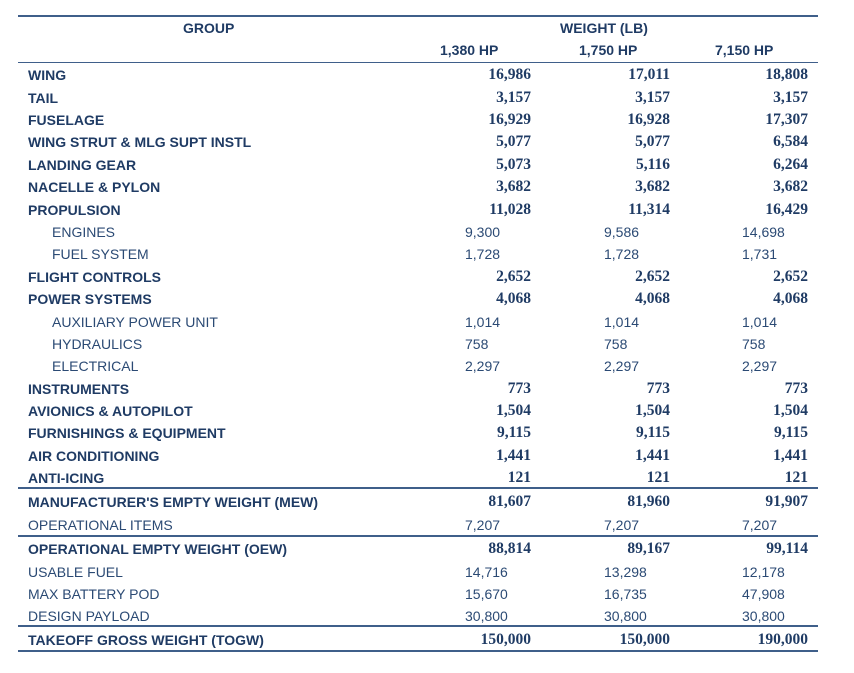 Image resolution: width=854 pixels, height=673 pixels. Describe the element at coordinates (744, 50) in the screenshot. I see `column-header-7150hp: 7,150 HP` at that location.